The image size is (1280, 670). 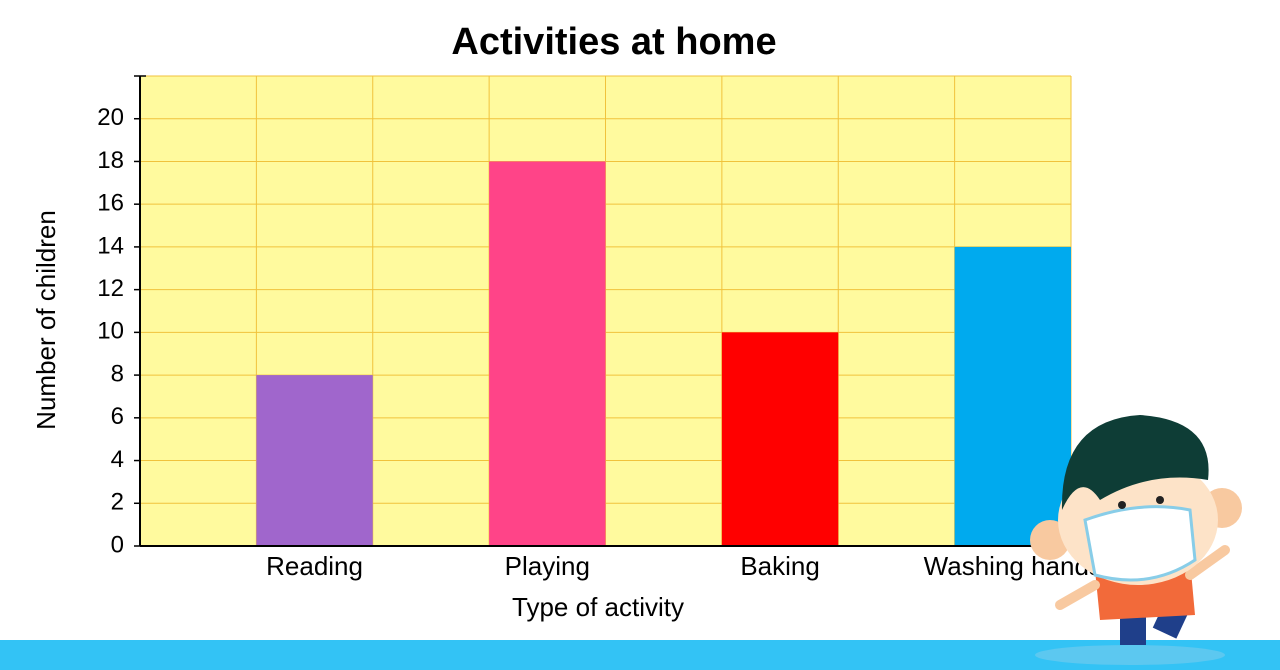 What do you see at coordinates (117, 459) in the screenshot?
I see `y-tick-label: 4` at bounding box center [117, 459].